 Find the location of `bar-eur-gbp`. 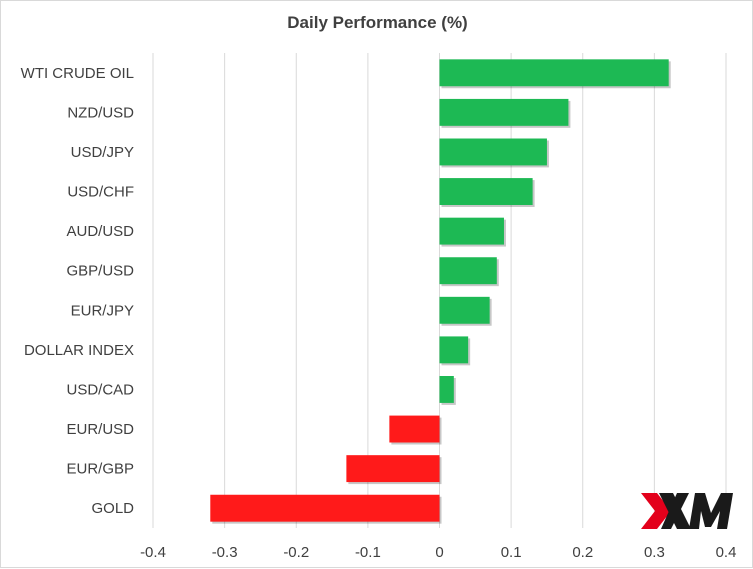

bar-eur-gbp is located at coordinates (393, 469).